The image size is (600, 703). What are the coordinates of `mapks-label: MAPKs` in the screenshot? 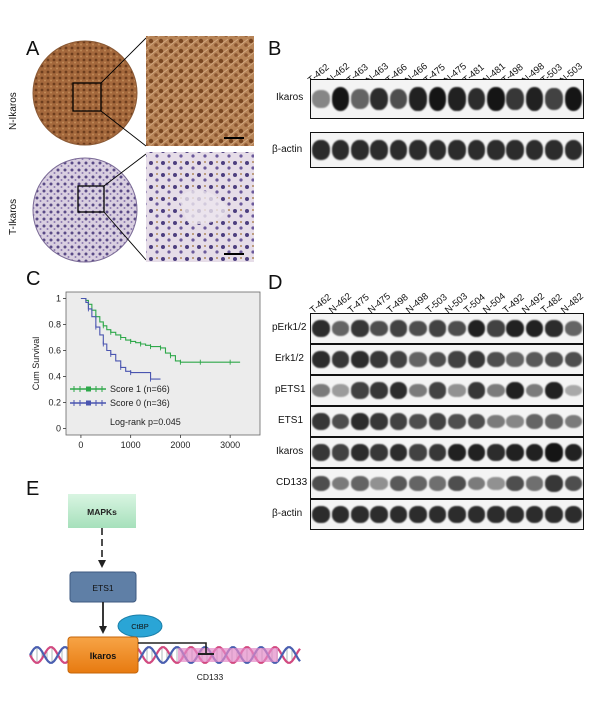 It's located at (102, 512).